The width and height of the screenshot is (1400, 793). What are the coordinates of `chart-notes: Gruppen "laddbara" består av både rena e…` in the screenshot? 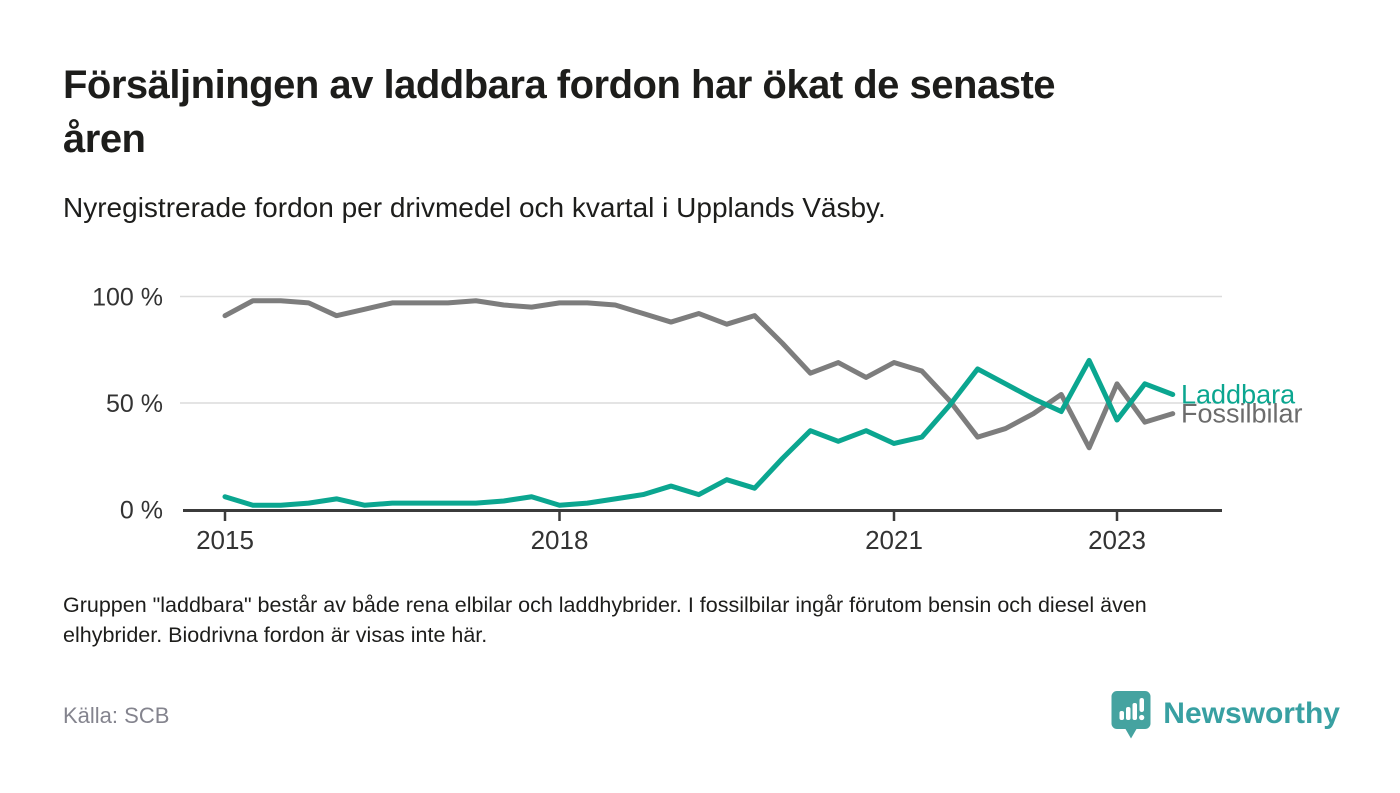 It's located at (605, 620).